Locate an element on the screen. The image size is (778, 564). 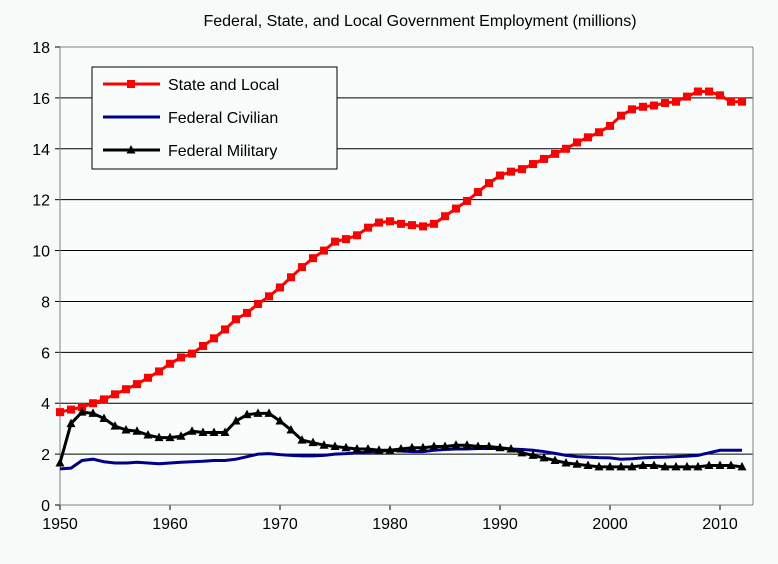
y-tick-label: 2 is located at coordinates (45, 455).